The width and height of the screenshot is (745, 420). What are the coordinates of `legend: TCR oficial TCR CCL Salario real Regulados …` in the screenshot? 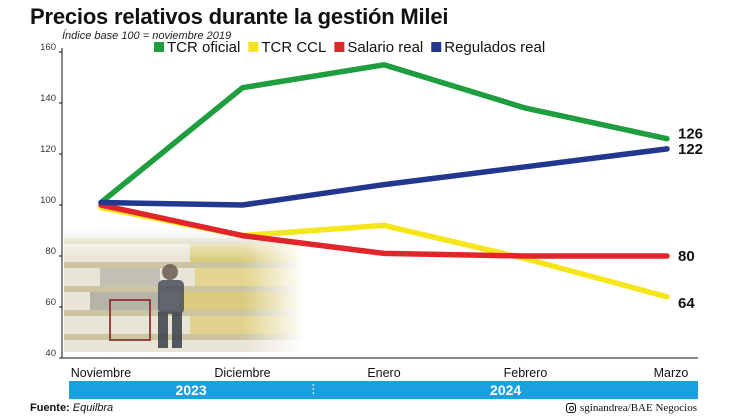 It's located at (349, 47).